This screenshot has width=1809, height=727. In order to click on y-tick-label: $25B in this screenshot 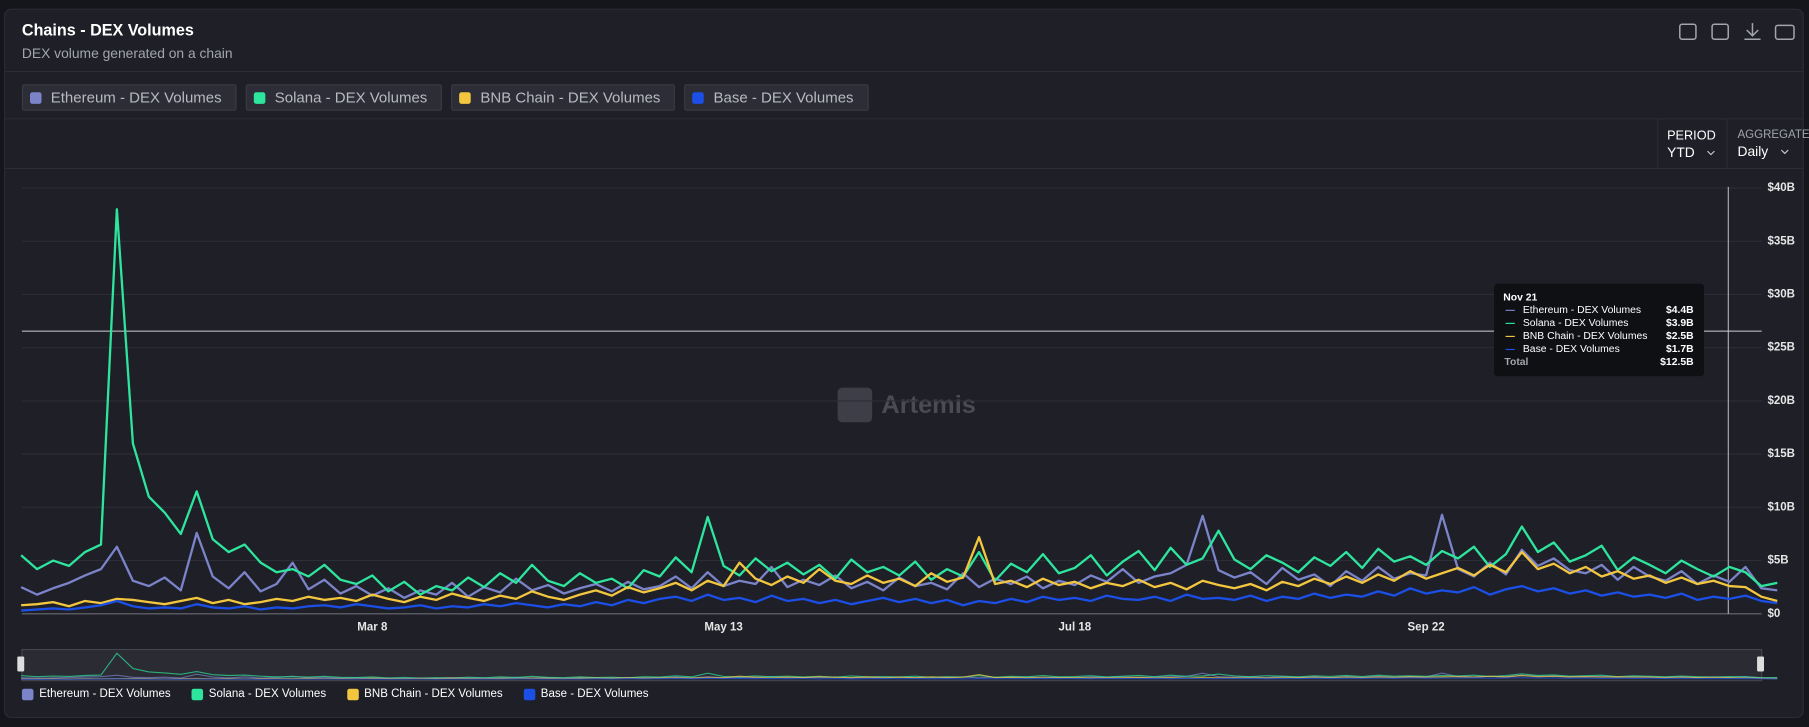, I will do `click(1781, 348)`.